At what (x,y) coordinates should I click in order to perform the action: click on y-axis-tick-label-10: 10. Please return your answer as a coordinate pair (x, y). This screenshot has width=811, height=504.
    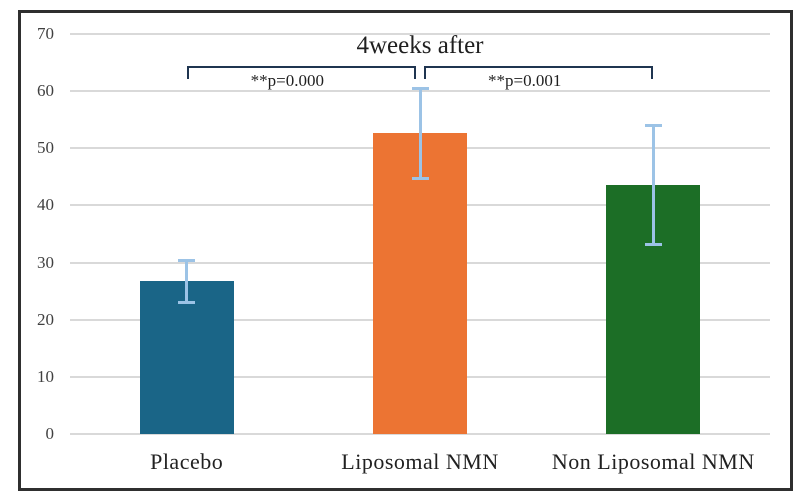
    Looking at the image, I should click on (45, 376).